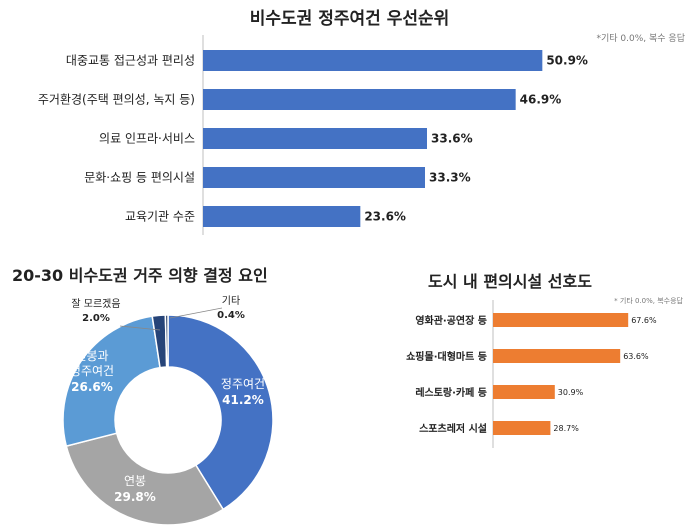  Describe the element at coordinates (385, 217) in the screenshot. I see `top-chart-value-label: 23.6%` at that location.